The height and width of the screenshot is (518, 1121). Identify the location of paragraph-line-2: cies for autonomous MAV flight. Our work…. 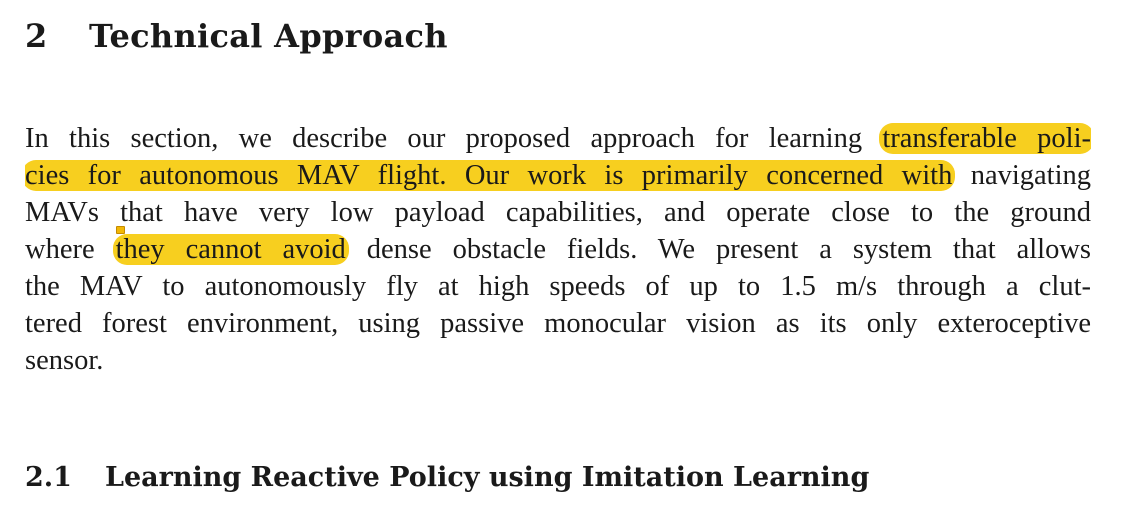
(558, 175).